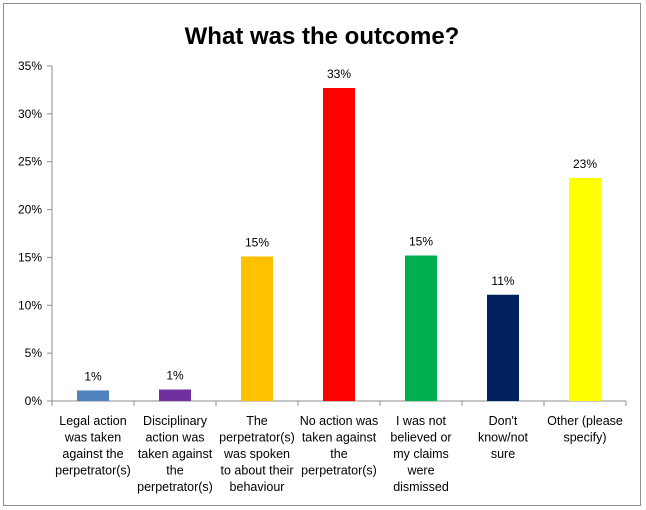  What do you see at coordinates (503, 454) in the screenshot?
I see `category-label-line: sure` at bounding box center [503, 454].